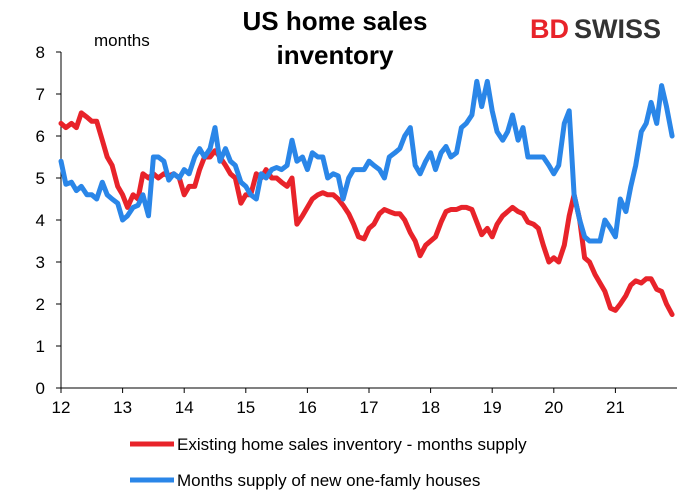 This screenshot has height=499, width=699. Describe the element at coordinates (40, 136) in the screenshot. I see `y-tick-label: 6` at that location.